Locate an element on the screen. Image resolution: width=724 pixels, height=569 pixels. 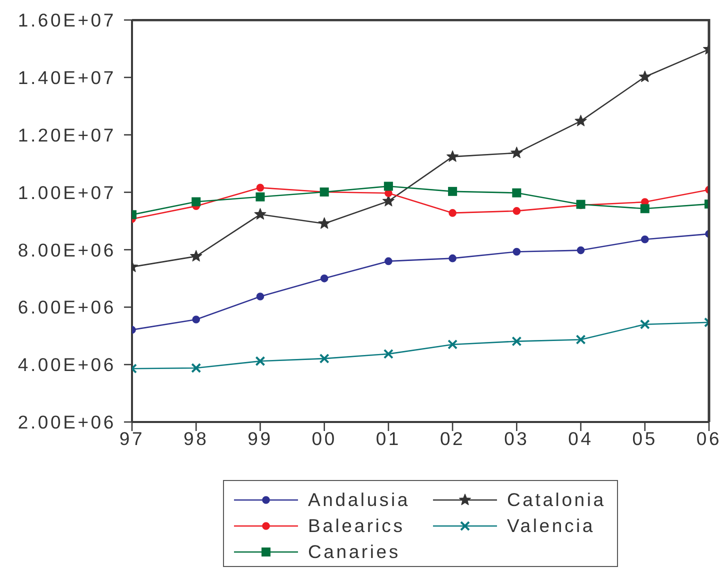
y-tick-label: 1.00E+07 is located at coordinates (67, 192).